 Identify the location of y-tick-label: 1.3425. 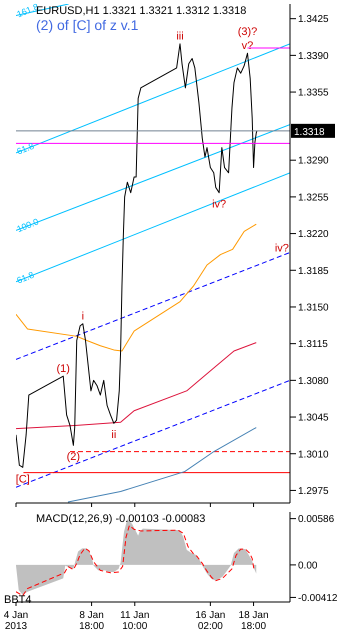
(314, 20).